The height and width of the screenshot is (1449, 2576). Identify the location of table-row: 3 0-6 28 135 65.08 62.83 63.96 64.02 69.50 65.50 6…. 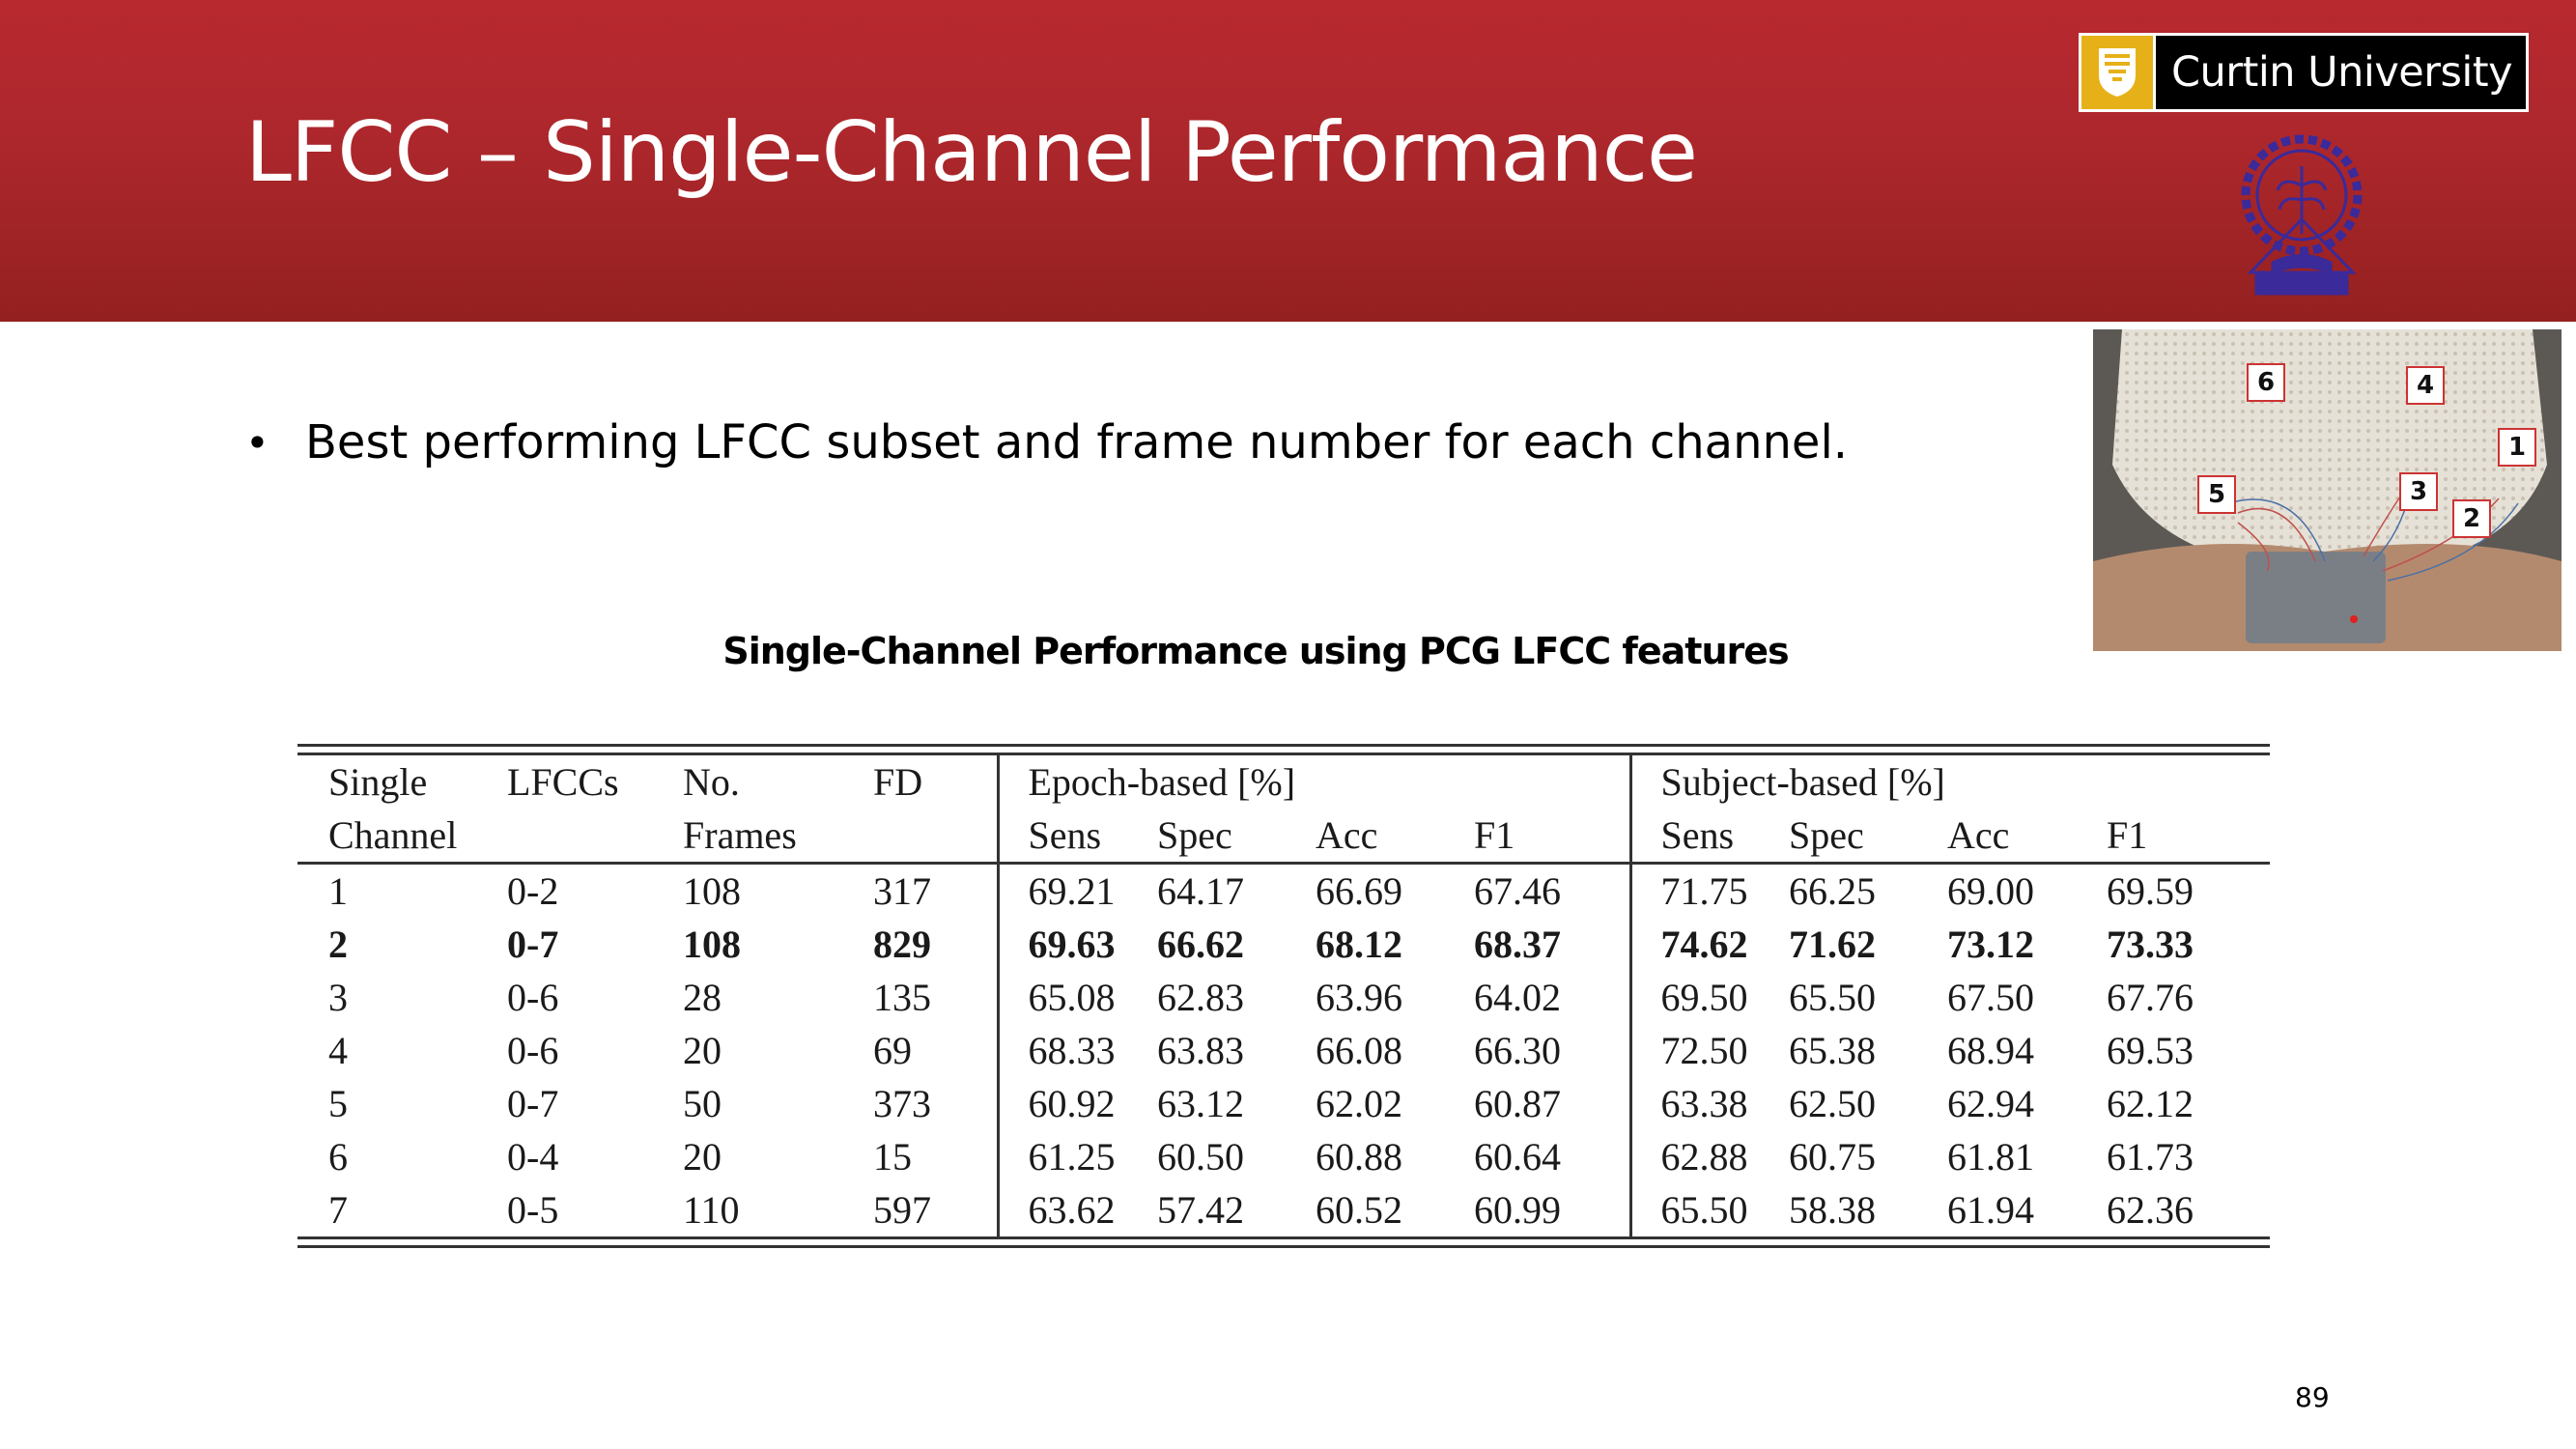
(1283, 997).